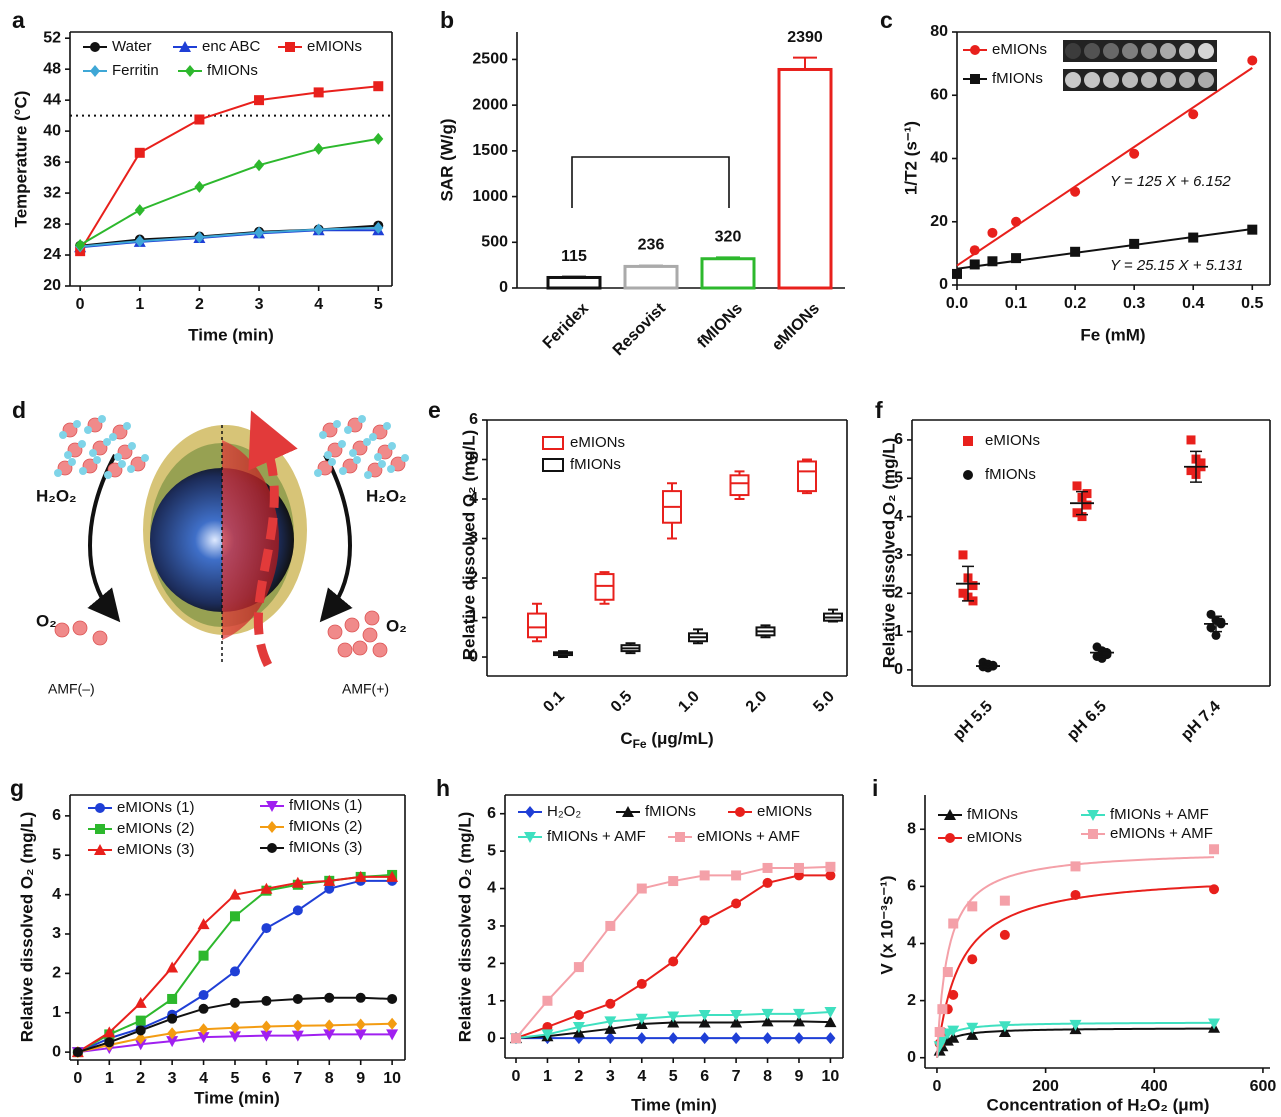 The width and height of the screenshot is (1281, 1117). I want to click on box, so click(739, 485).